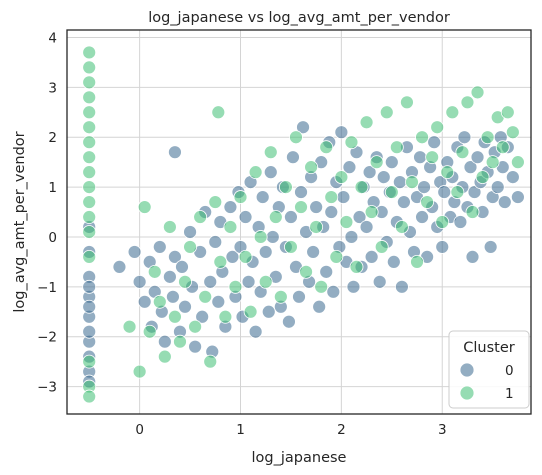  What do you see at coordinates (509, 371) in the screenshot?
I see `legend-label-cluster-0: 0` at bounding box center [509, 371].